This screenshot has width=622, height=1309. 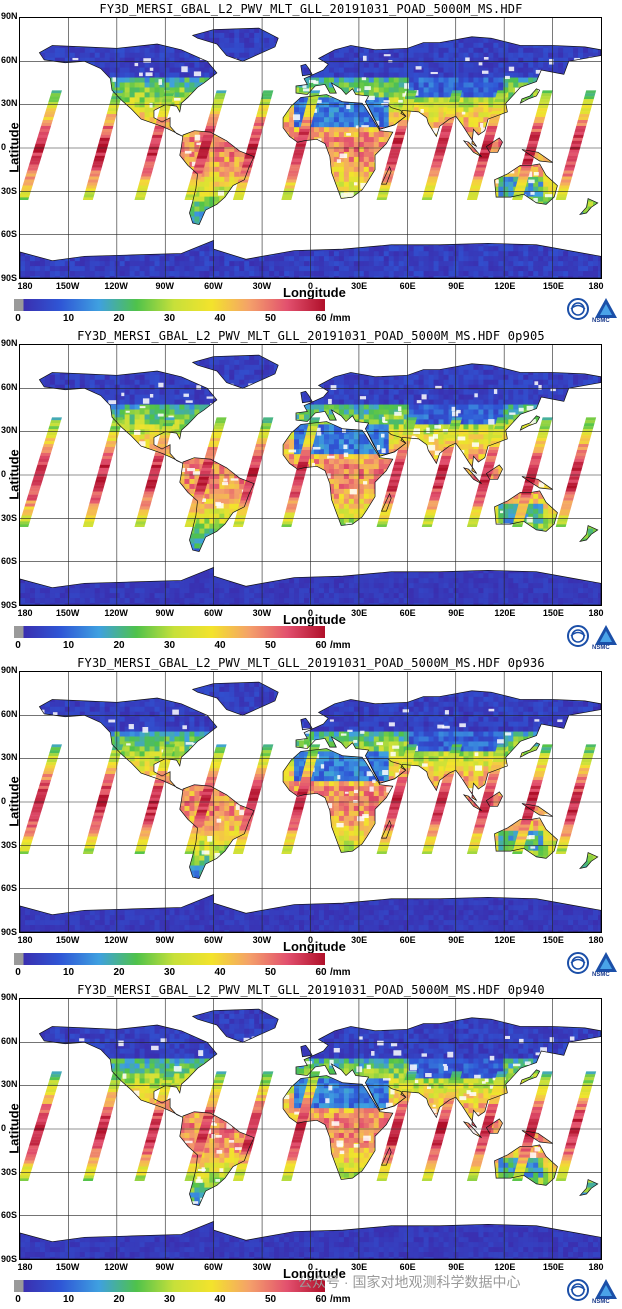 What do you see at coordinates (409, 1282) in the screenshot?
I see `watermark: 公众号 · 国家对地观测科学数据中心` at bounding box center [409, 1282].